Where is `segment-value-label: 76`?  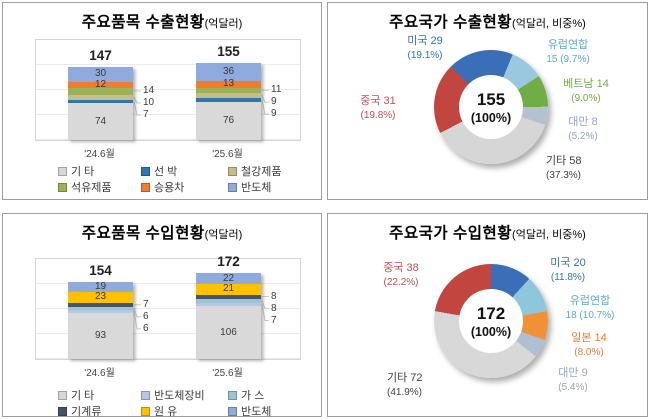 segment-value-label: 76 is located at coordinates (228, 120).